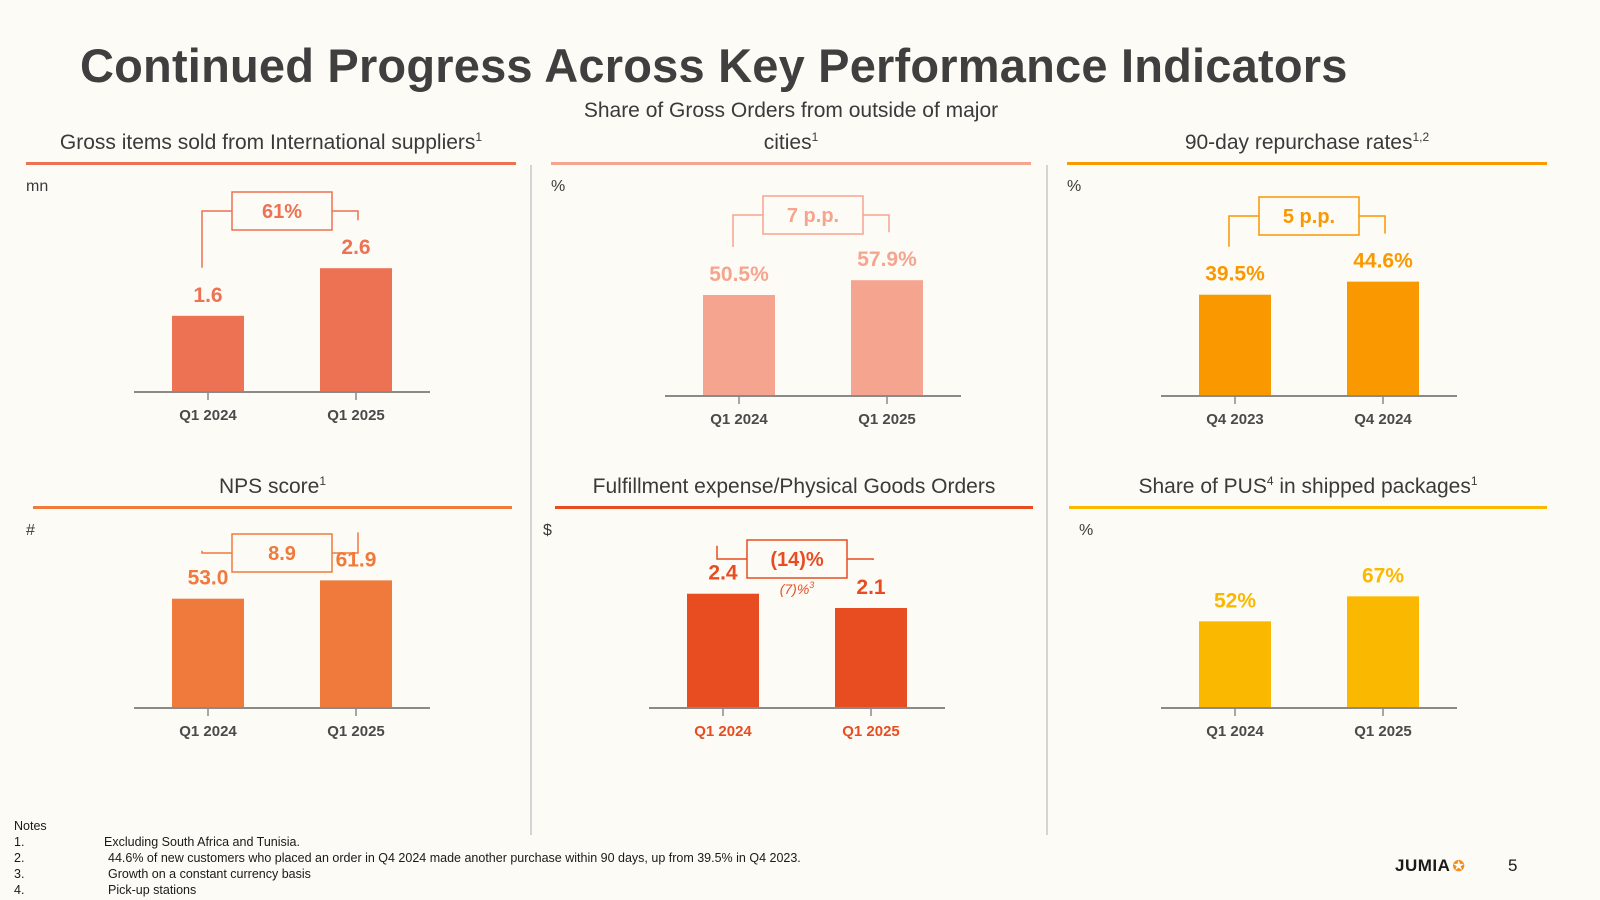  Describe the element at coordinates (19, 890) in the screenshot. I see `note-number: 4.` at that location.